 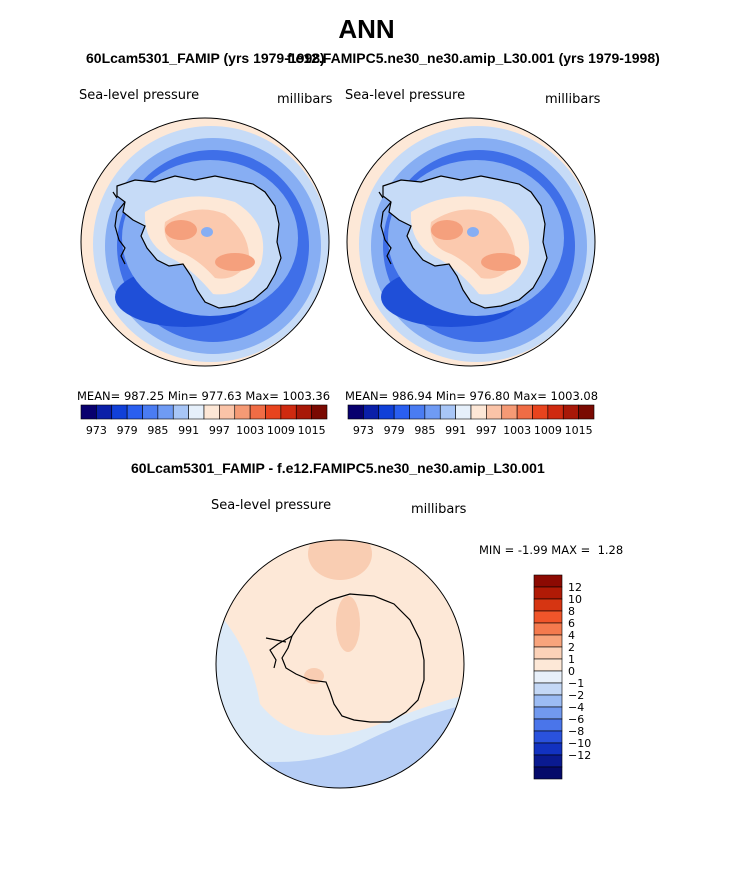 What do you see at coordinates (571, 611) in the screenshot?
I see `diff-colorbar-tick-label: 8` at bounding box center [571, 611].